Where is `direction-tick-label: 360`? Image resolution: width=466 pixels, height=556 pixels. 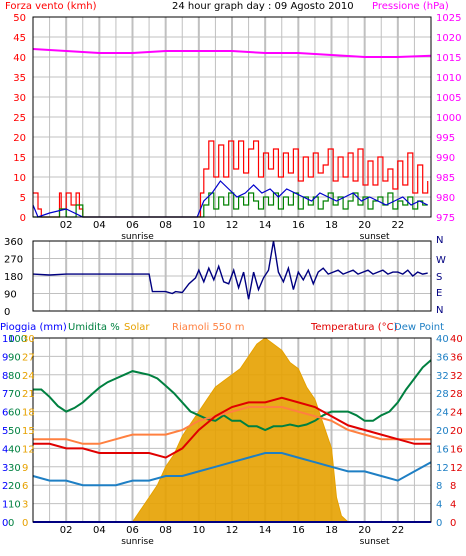 direction-tick-label: 360 is located at coordinates (13, 242).